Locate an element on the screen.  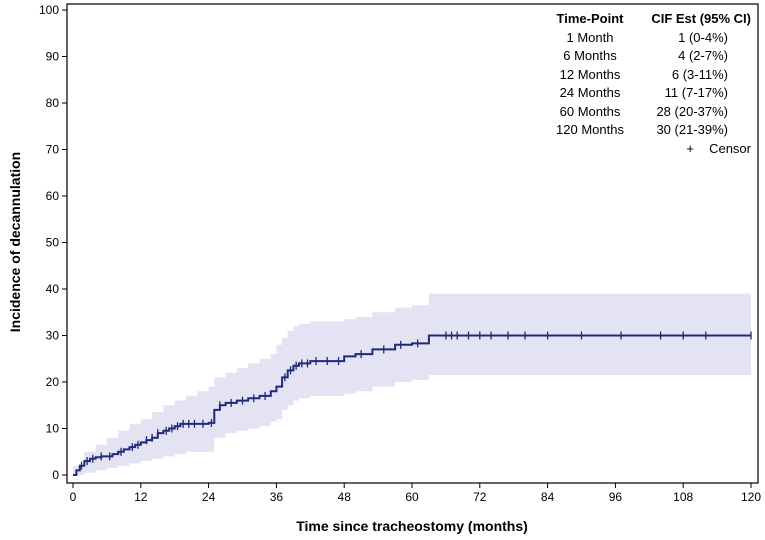
y-tick-label: 70 is located at coordinates (53, 150).